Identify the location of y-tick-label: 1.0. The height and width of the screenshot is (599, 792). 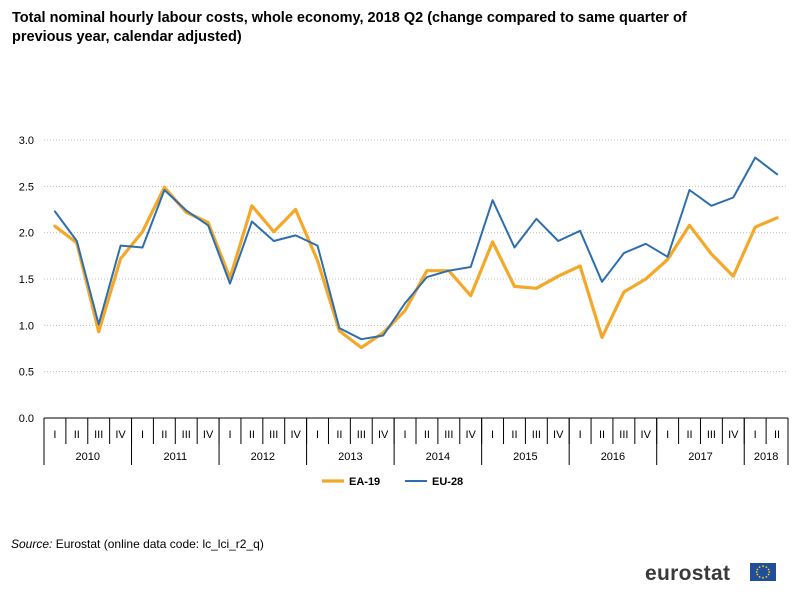
(26, 326).